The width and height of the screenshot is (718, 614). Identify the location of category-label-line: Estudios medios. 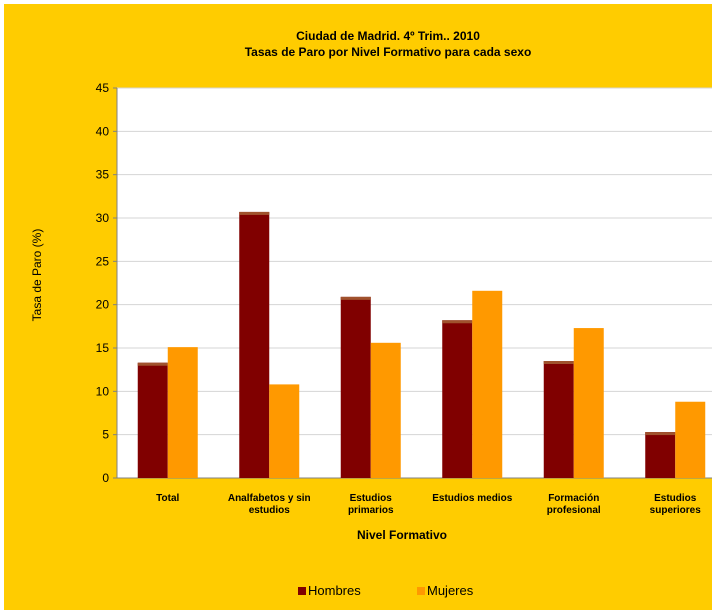
(472, 498).